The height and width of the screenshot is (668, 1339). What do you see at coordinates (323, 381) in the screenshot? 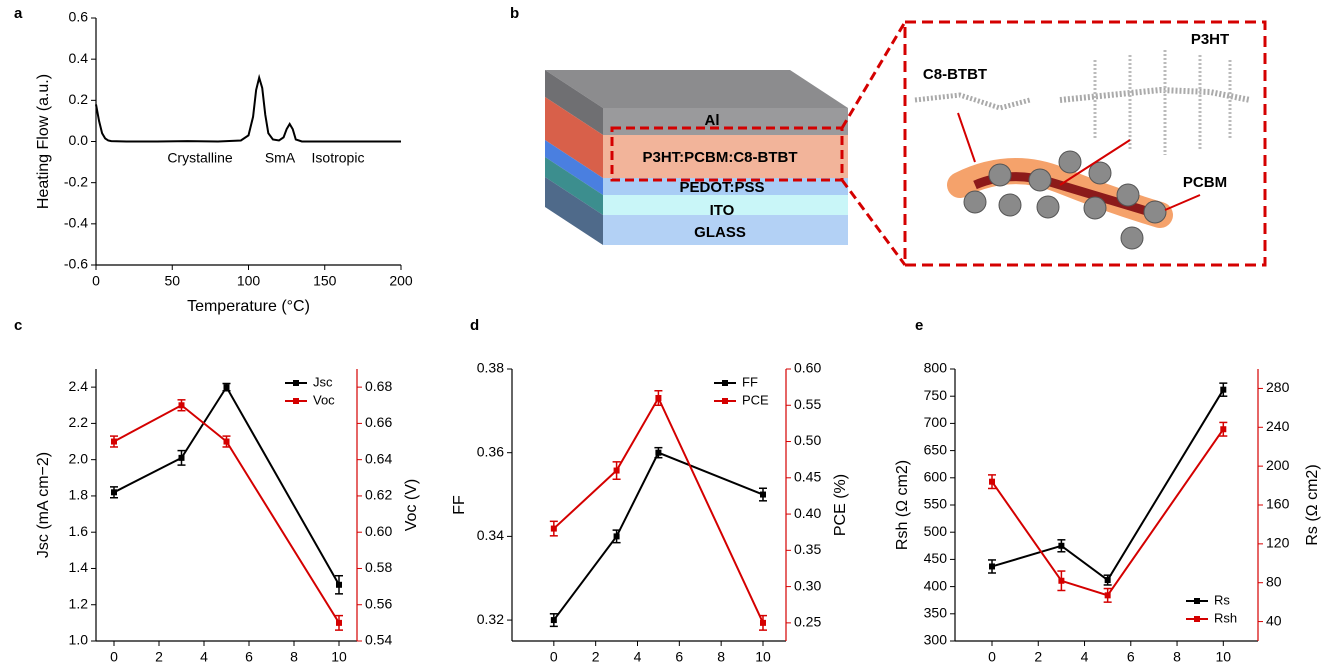
I see `legend-label: Jsc` at bounding box center [323, 381].